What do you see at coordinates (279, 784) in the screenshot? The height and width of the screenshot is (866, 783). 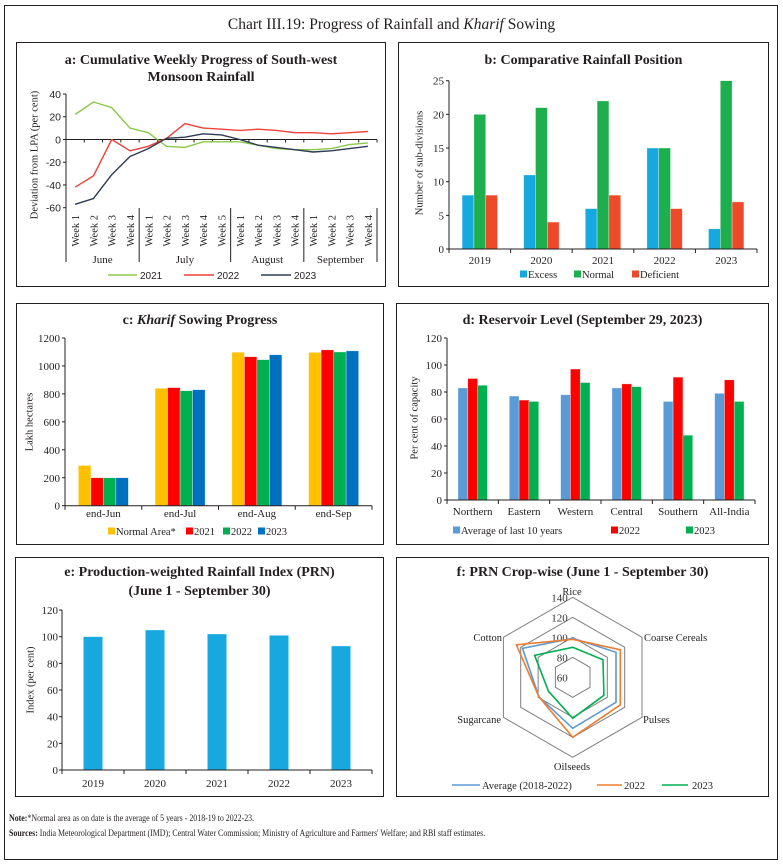 I see `x-tick-label: 2022` at bounding box center [279, 784].